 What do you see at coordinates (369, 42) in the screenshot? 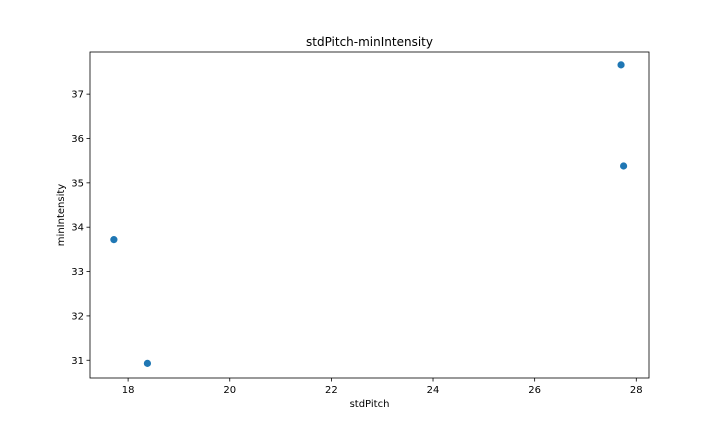
I see `chart-title: stdPitch-minIntensity` at bounding box center [369, 42].